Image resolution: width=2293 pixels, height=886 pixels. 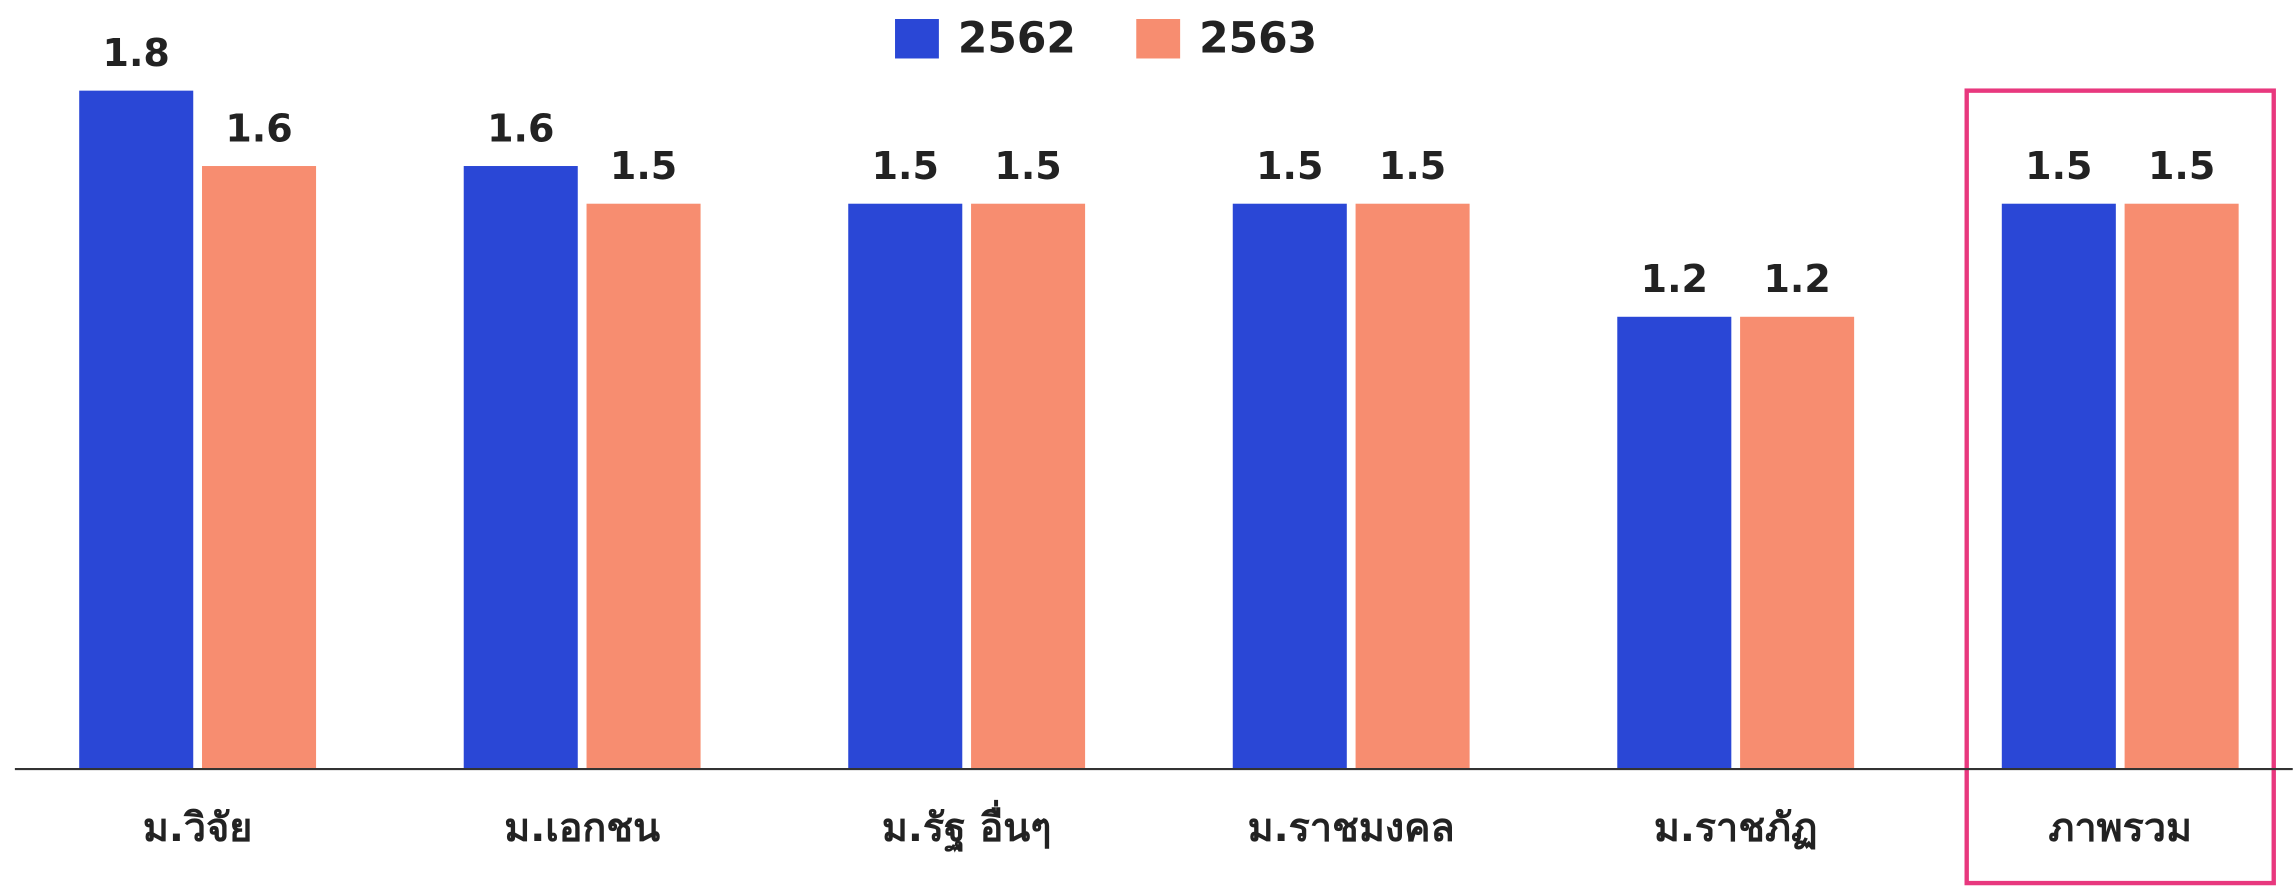 What do you see at coordinates (136, 53) in the screenshot?
I see `value-label: 1.8` at bounding box center [136, 53].